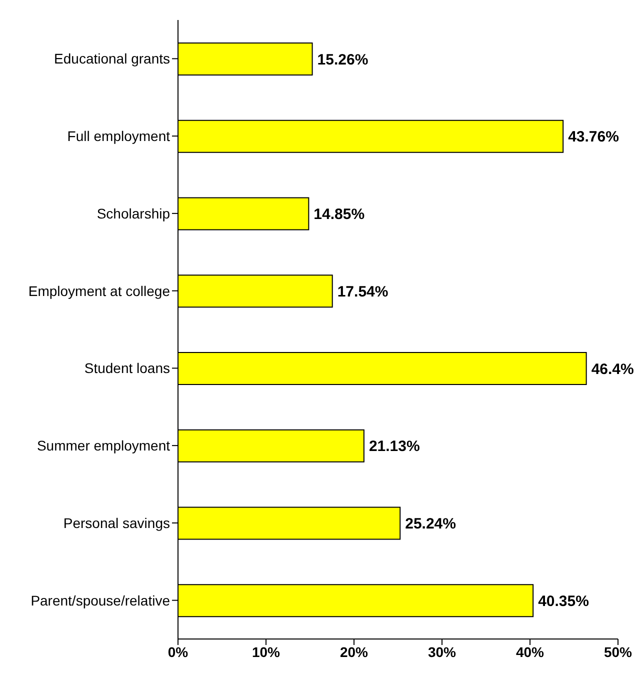 Image resolution: width=644 pixels, height=677 pixels. Describe the element at coordinates (612, 369) in the screenshot. I see `data-label: 46.4%` at that location.